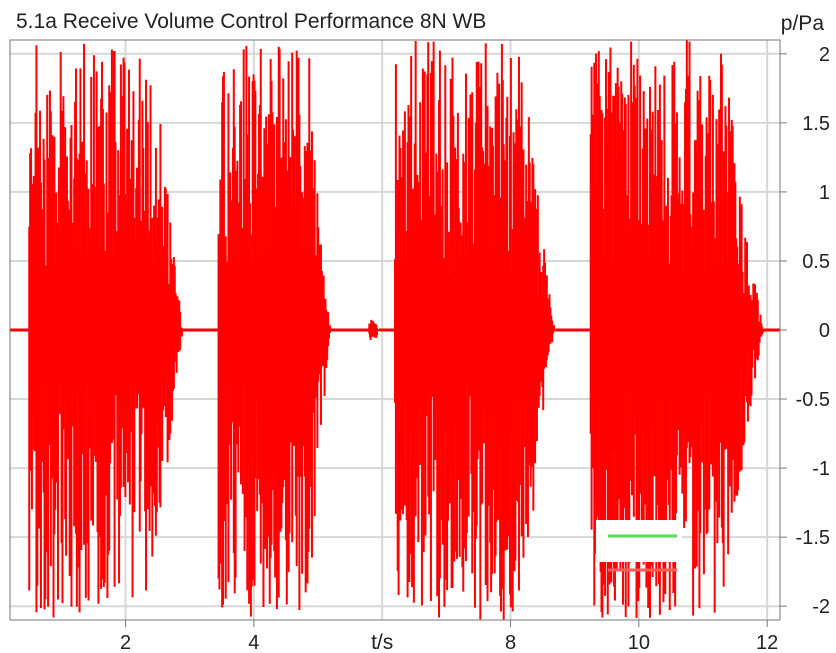 This screenshot has height=653, width=836. I want to click on y-tick-label: 0.5, so click(816, 262).